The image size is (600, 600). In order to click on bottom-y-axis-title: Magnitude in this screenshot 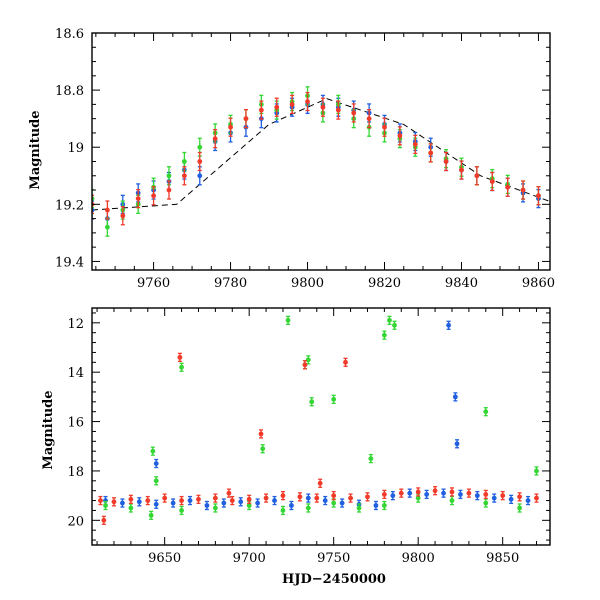, I will do `click(48, 429)`.